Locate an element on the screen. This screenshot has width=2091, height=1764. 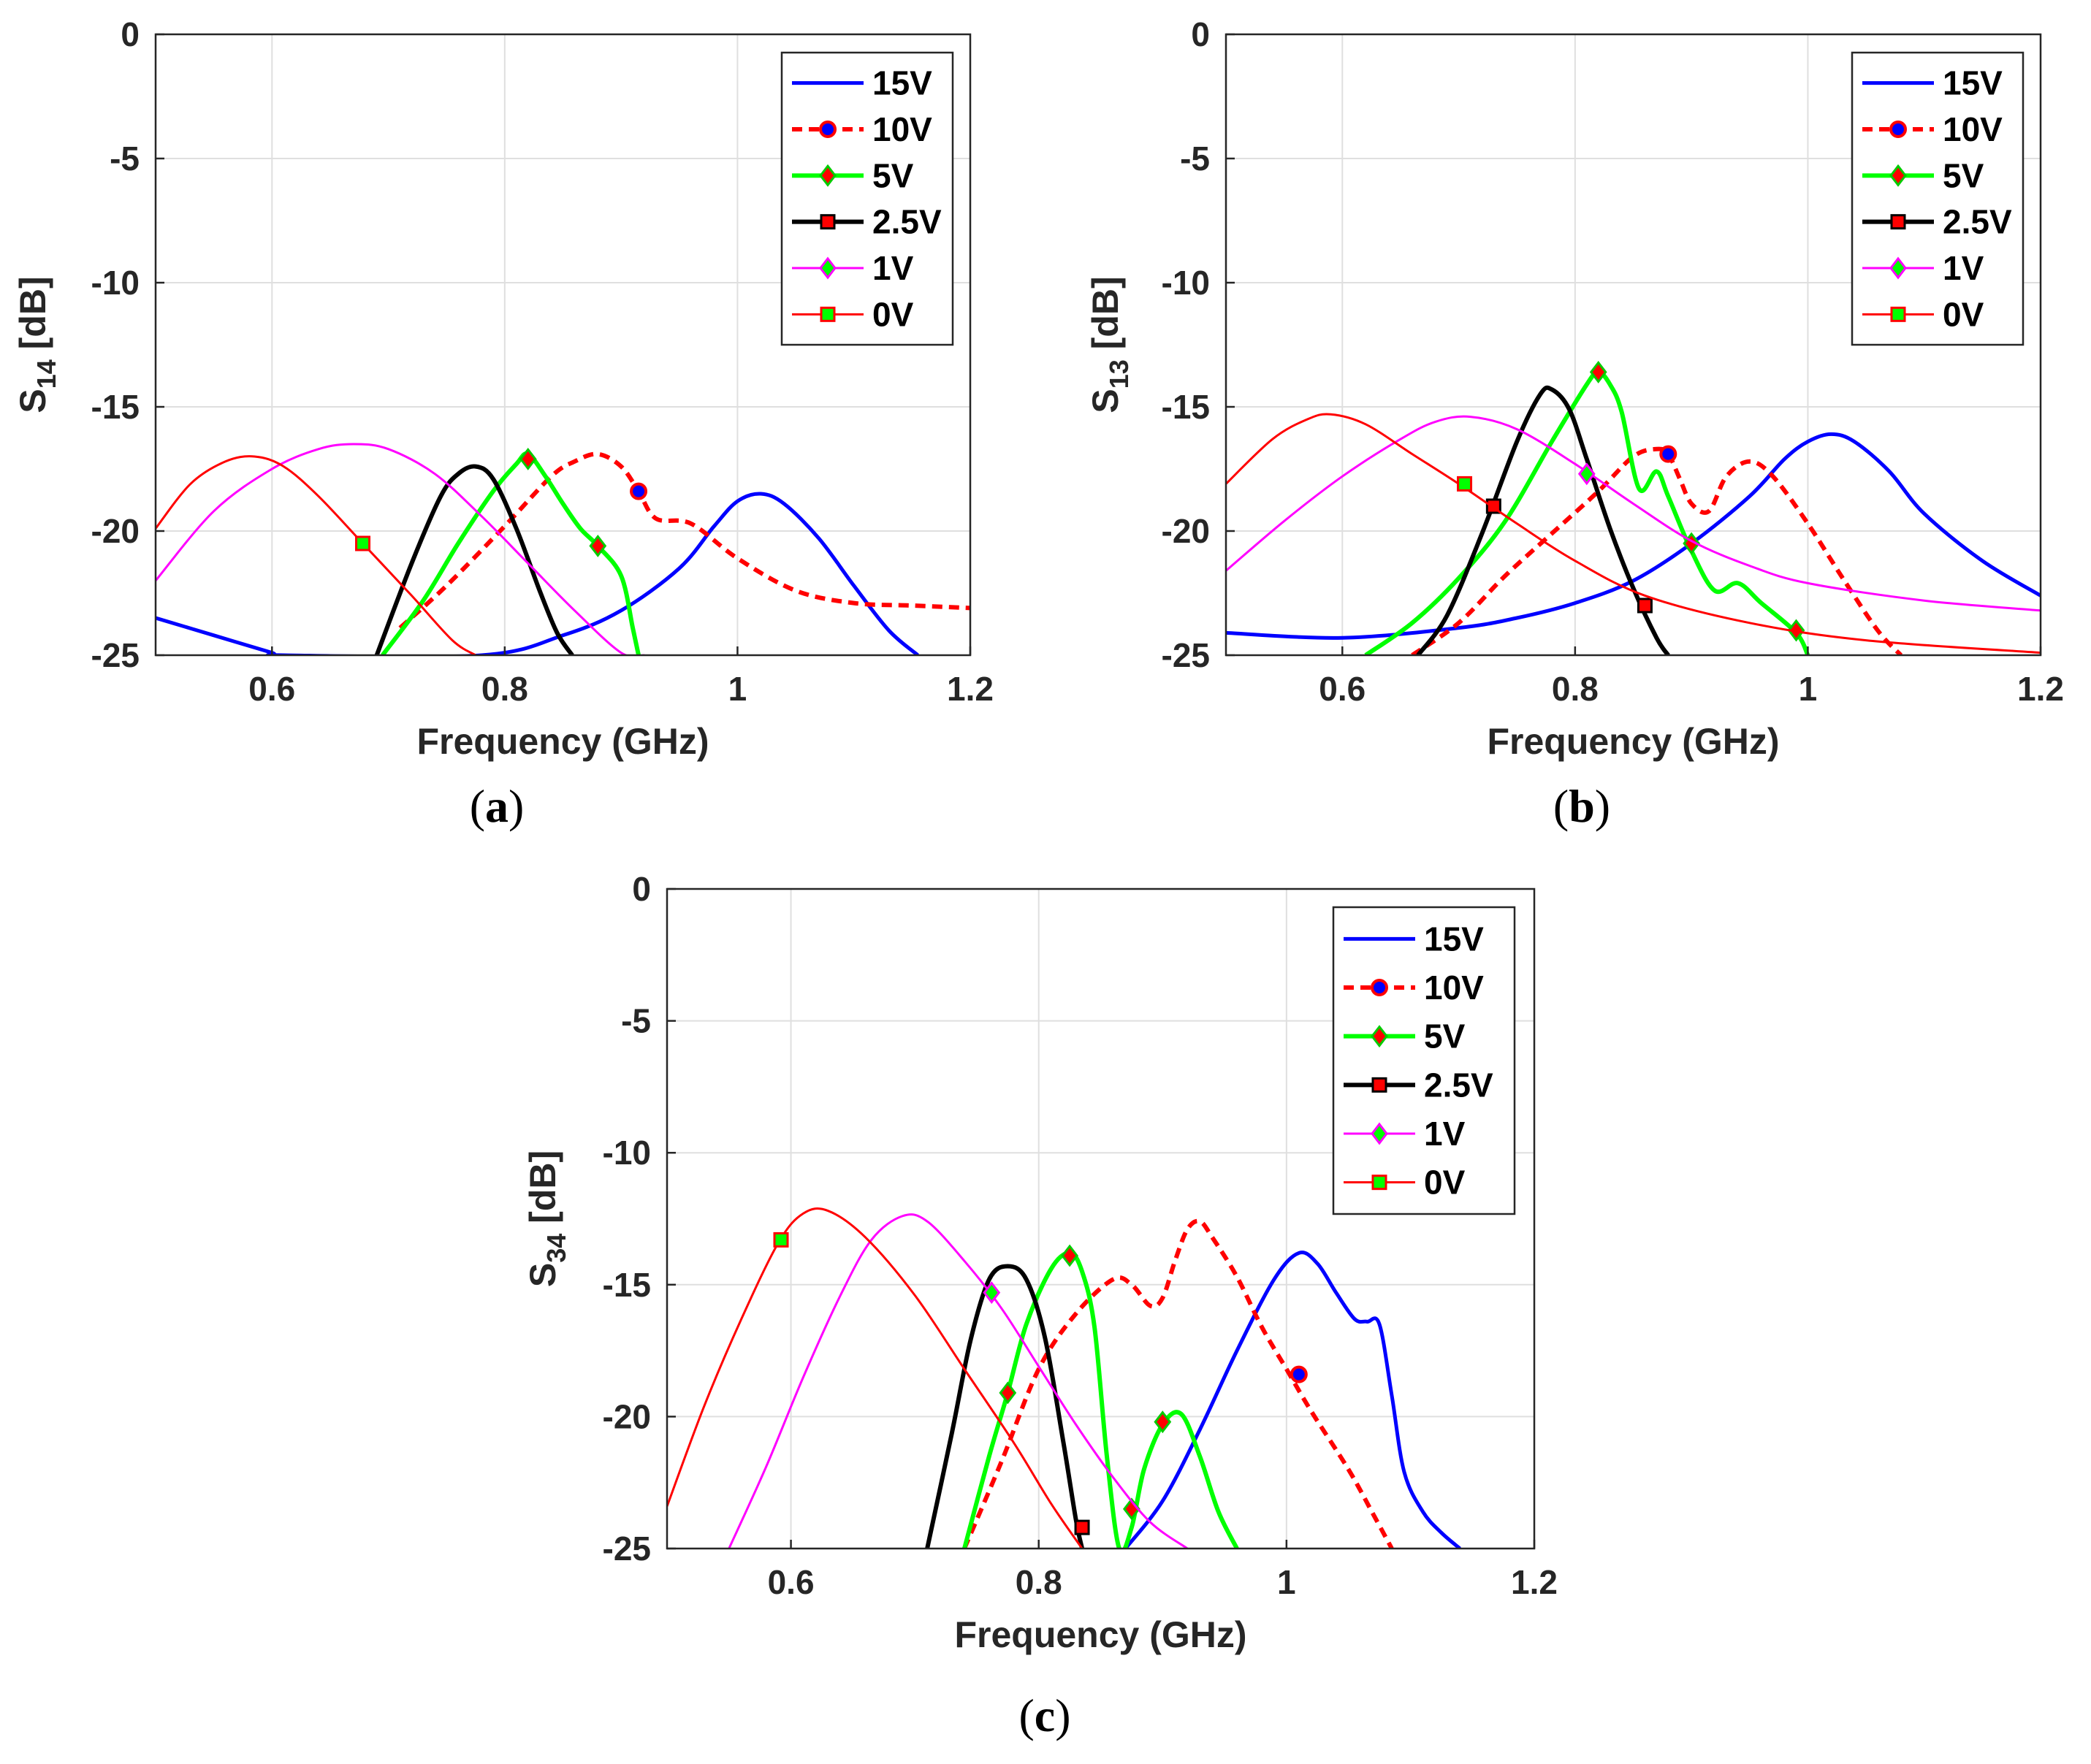
panel-caption: (a) is located at coordinates (497, 806).